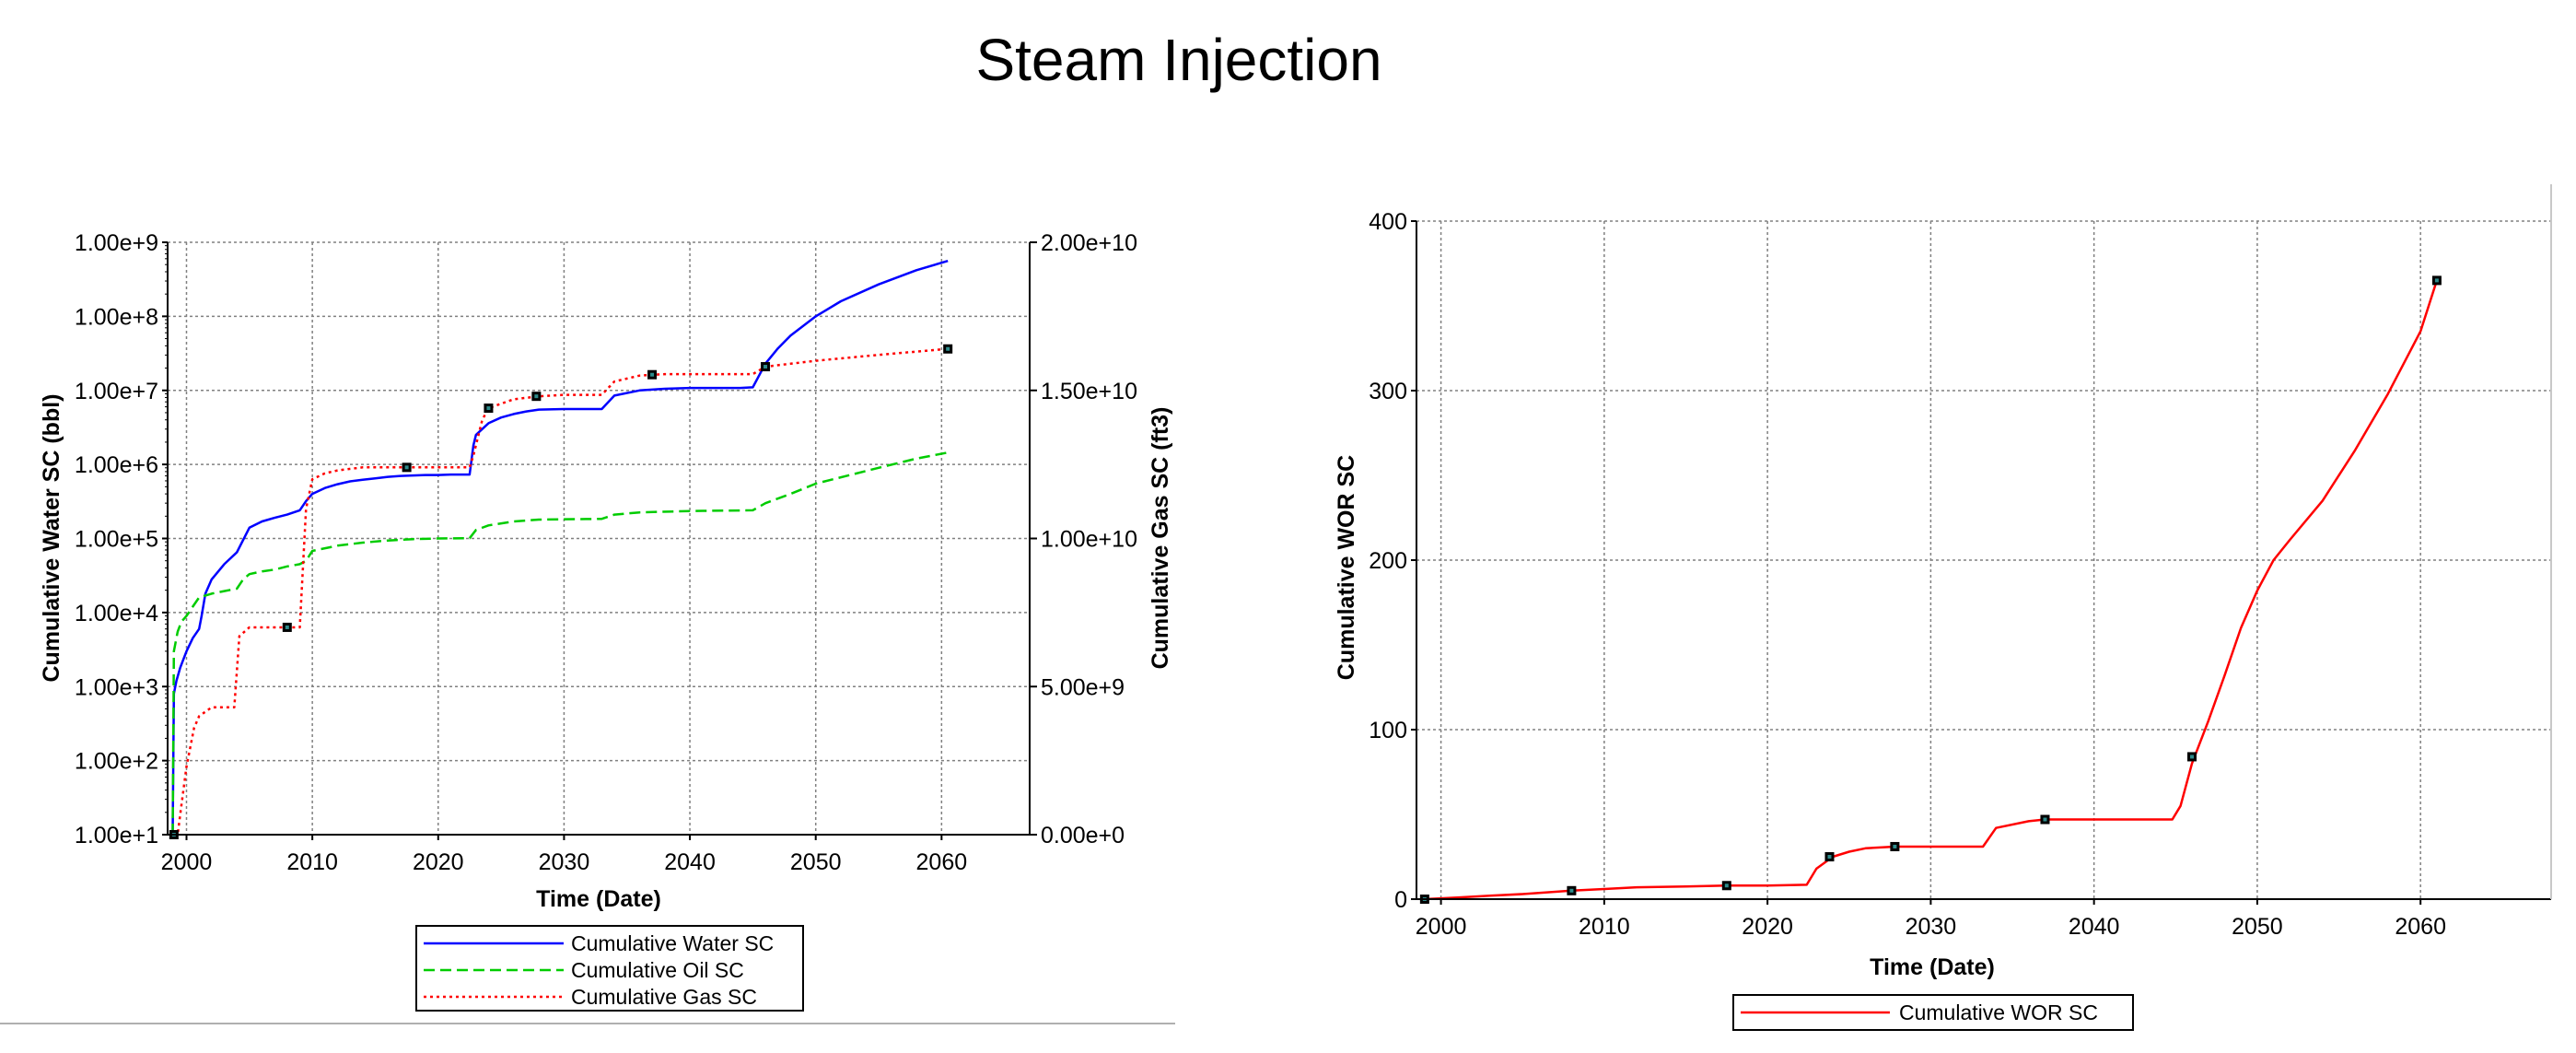  I want to click on y2-tick-label: 5.00e+9, so click(1083, 687).